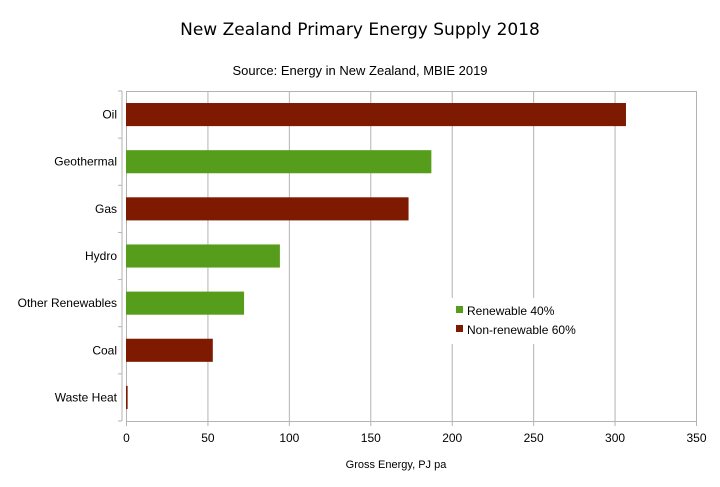 The width and height of the screenshot is (720, 487). What do you see at coordinates (127, 397) in the screenshot?
I see `bar-waste-heat` at bounding box center [127, 397].